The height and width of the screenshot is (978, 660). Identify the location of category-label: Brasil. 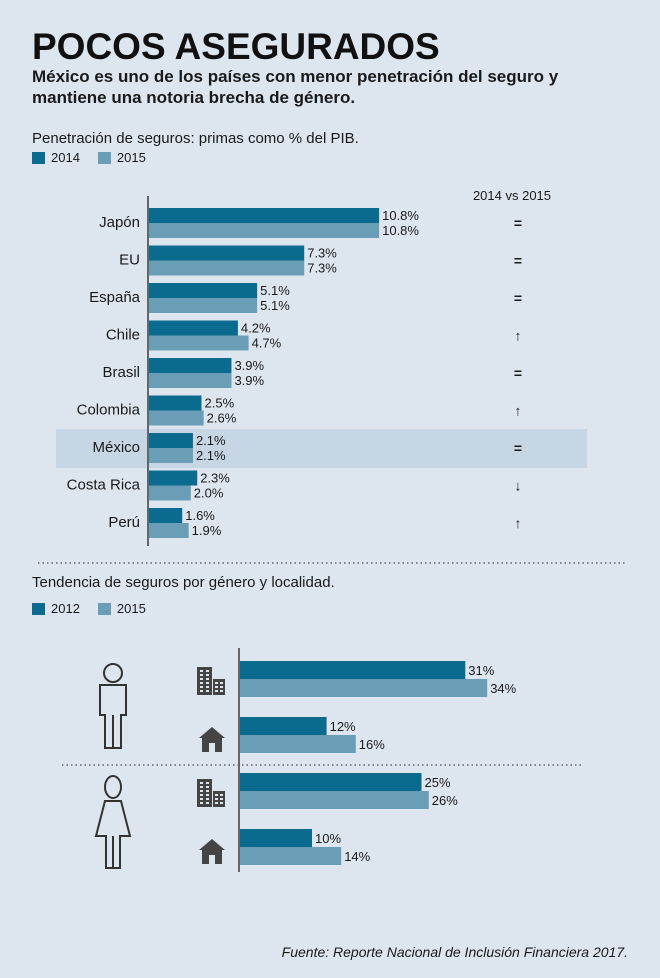
(121, 372).